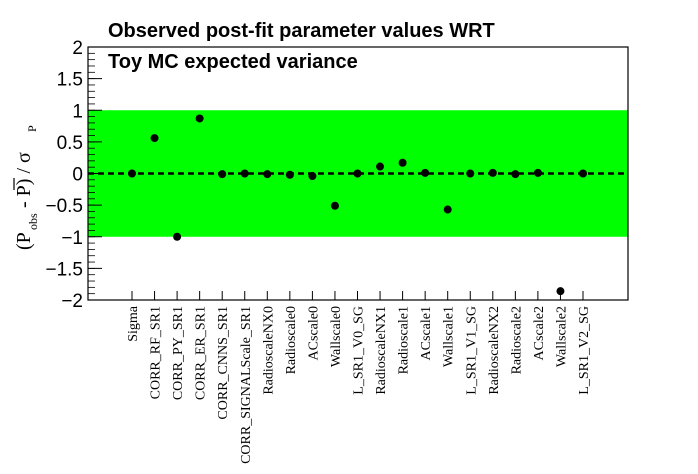  Describe the element at coordinates (381, 350) in the screenshot. I see `x-tick-label: RadioscaleNX1` at that location.